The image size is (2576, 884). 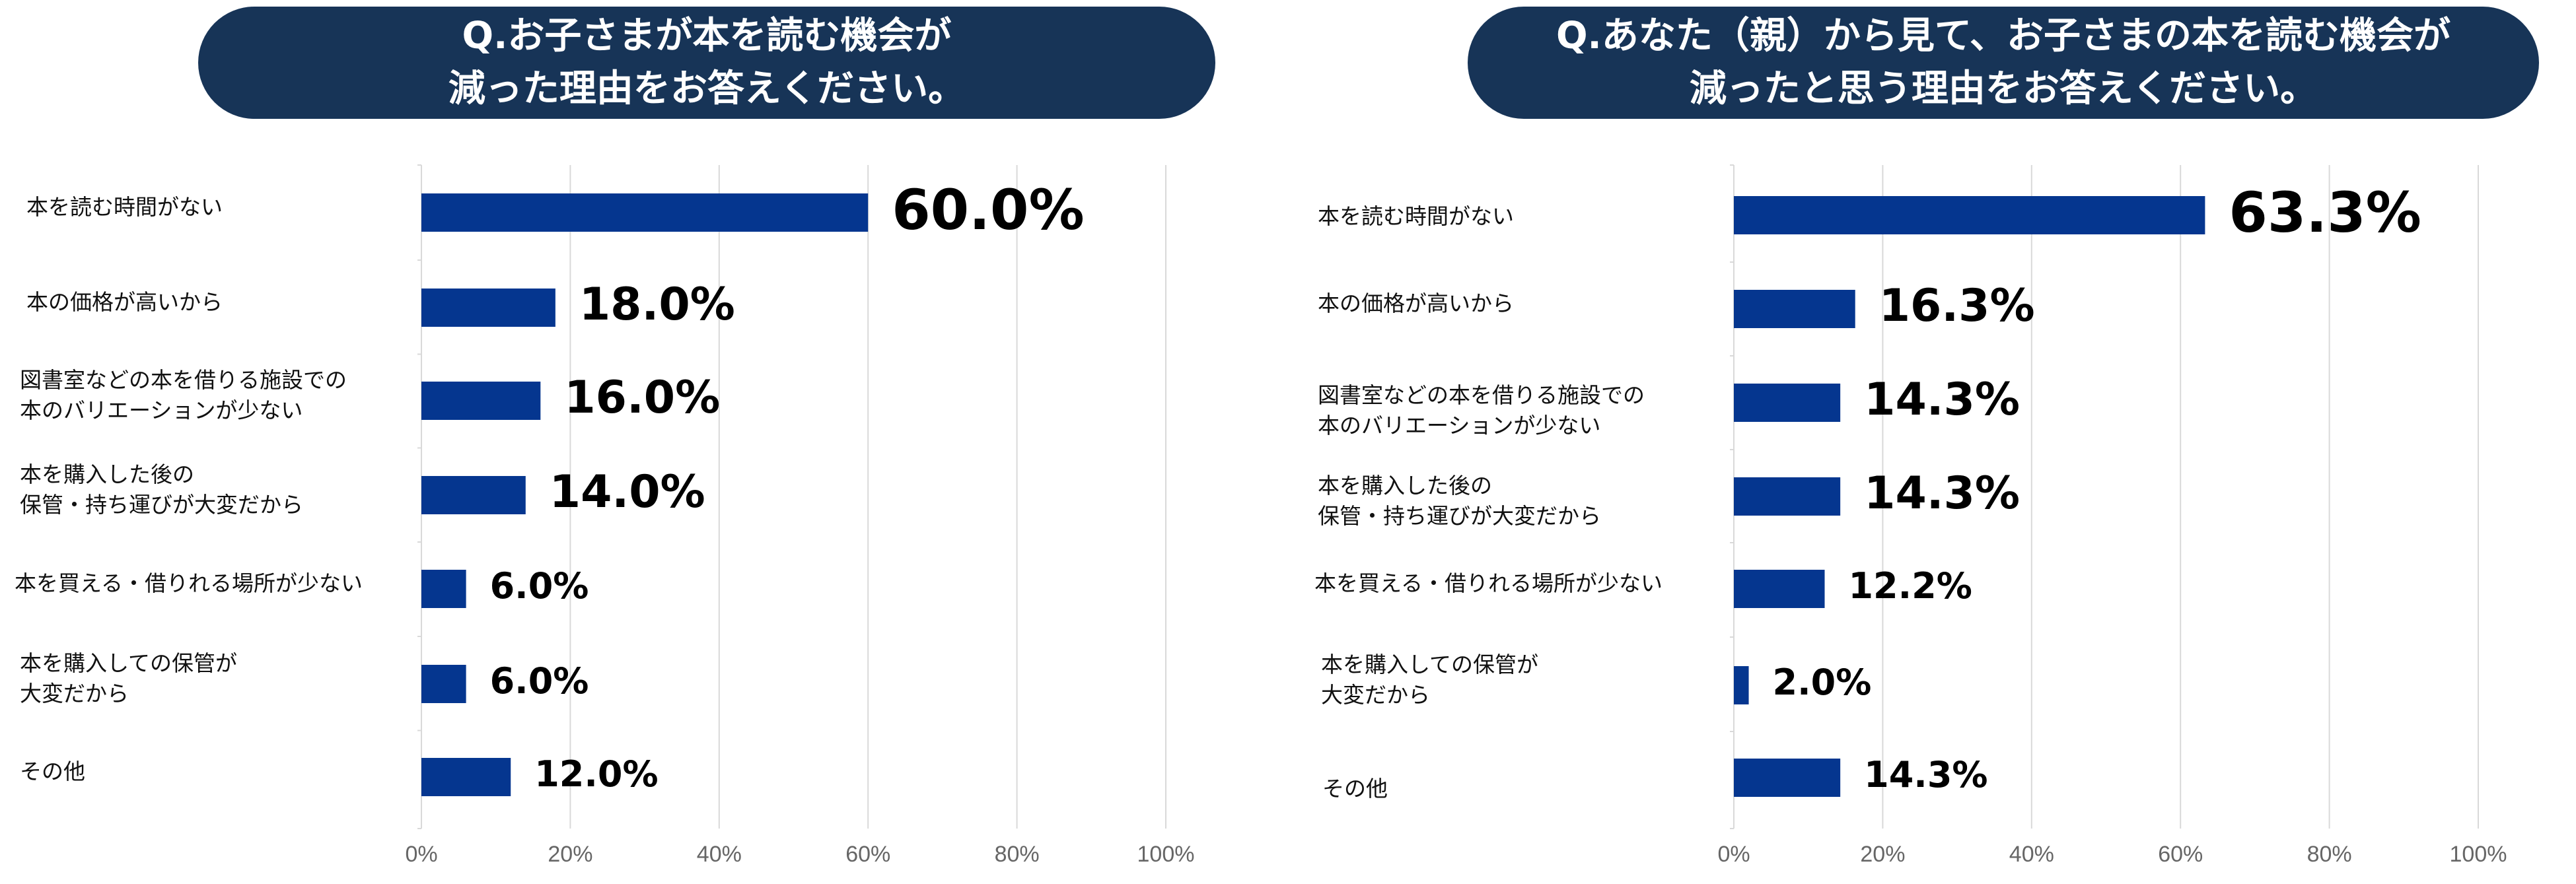 What do you see at coordinates (2325, 212) in the screenshot?
I see `data-label: 63.3%` at bounding box center [2325, 212].